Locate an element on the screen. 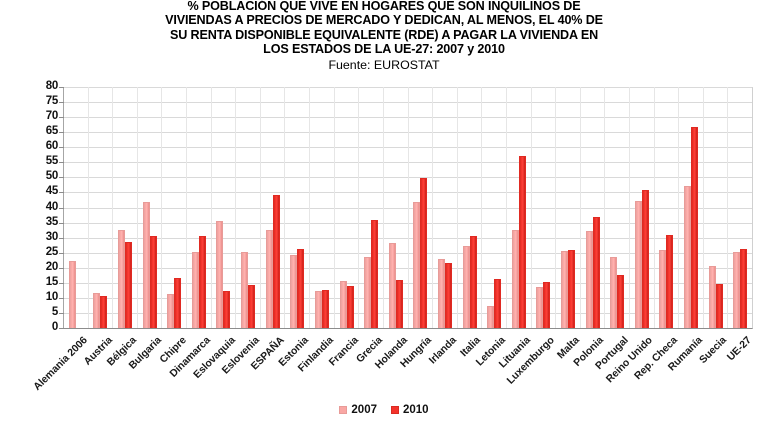 The image size is (768, 432). y-axis-tick-80: 80 is located at coordinates (52, 86).